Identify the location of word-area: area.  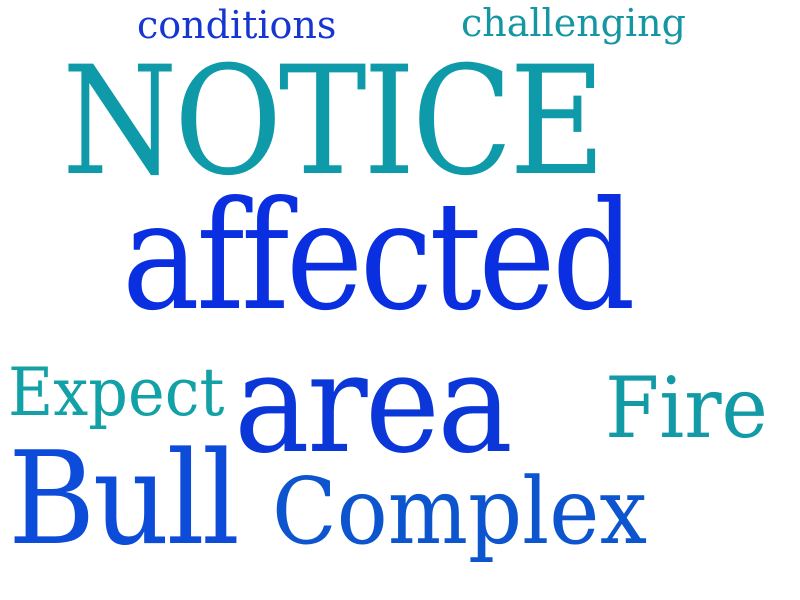
(373, 403).